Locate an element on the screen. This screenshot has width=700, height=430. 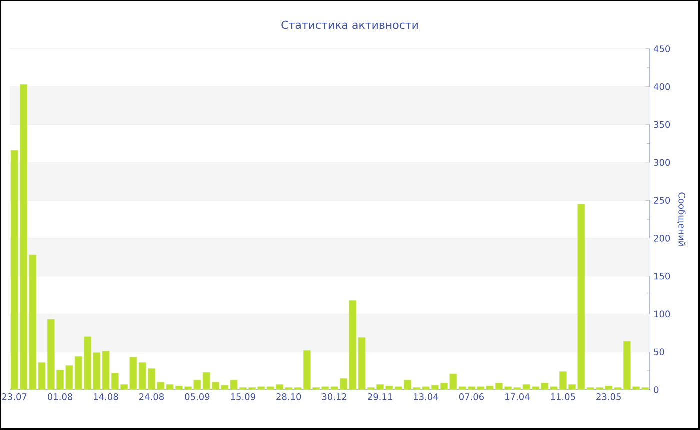
y-tick-label: 400 is located at coordinates (662, 86).